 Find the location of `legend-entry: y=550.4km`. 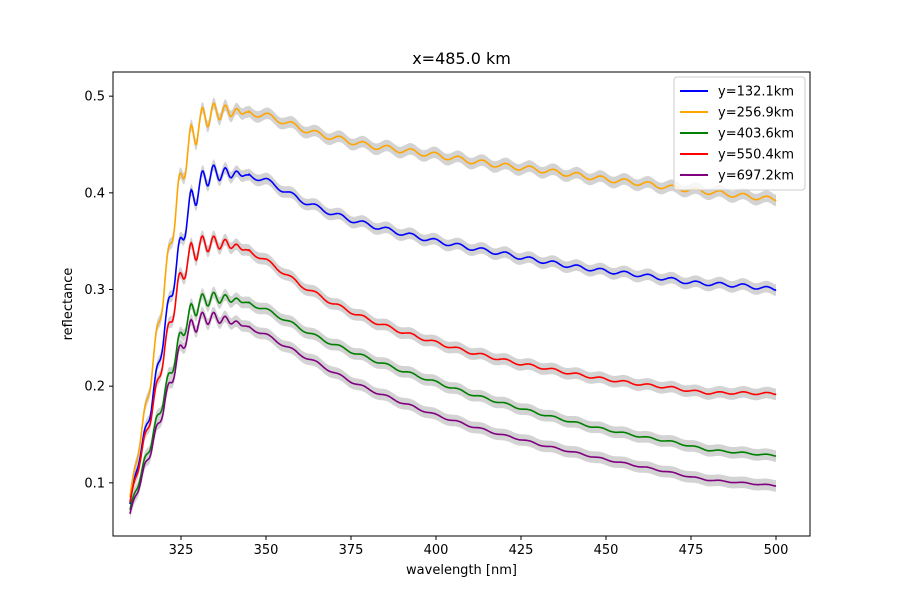

legend-entry: y=550.4km is located at coordinates (756, 155).